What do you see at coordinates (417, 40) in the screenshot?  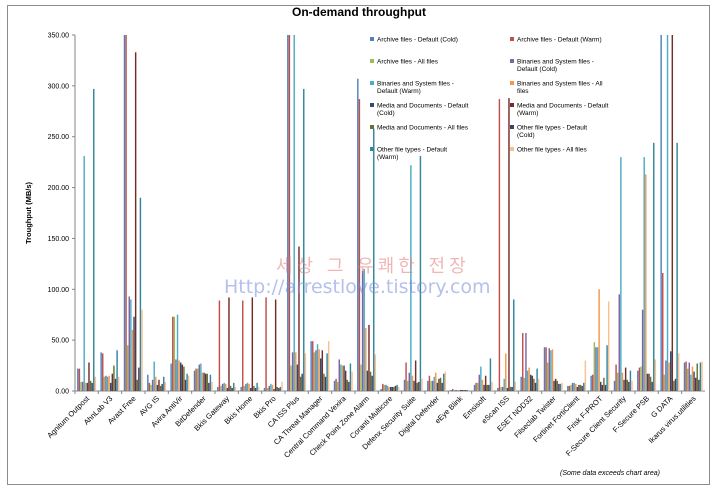 I see `legend-label: Archive files - Default (Cold)` at bounding box center [417, 40].